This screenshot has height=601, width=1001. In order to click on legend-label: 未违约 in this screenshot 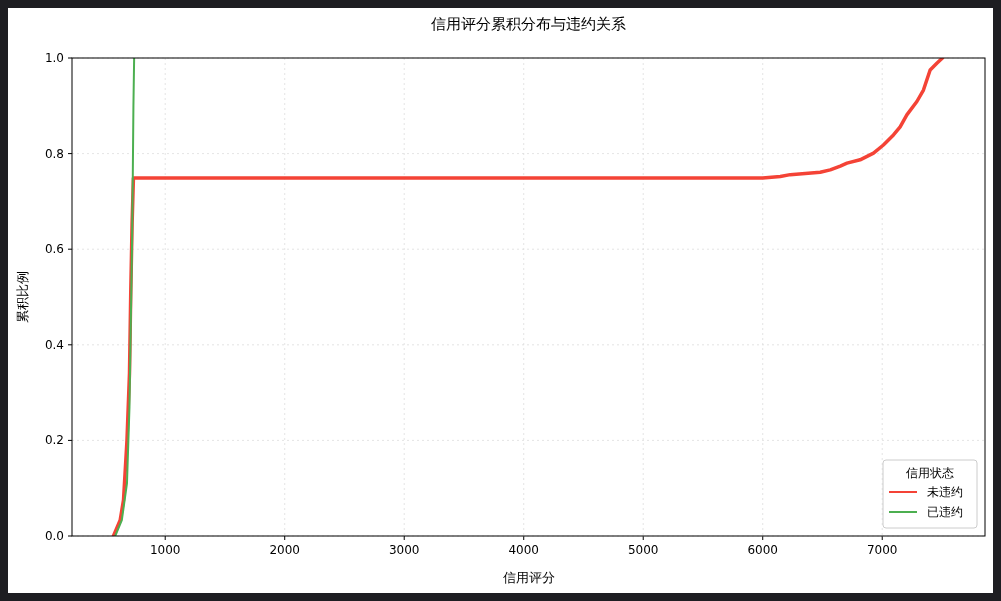, I will do `click(945, 492)`.